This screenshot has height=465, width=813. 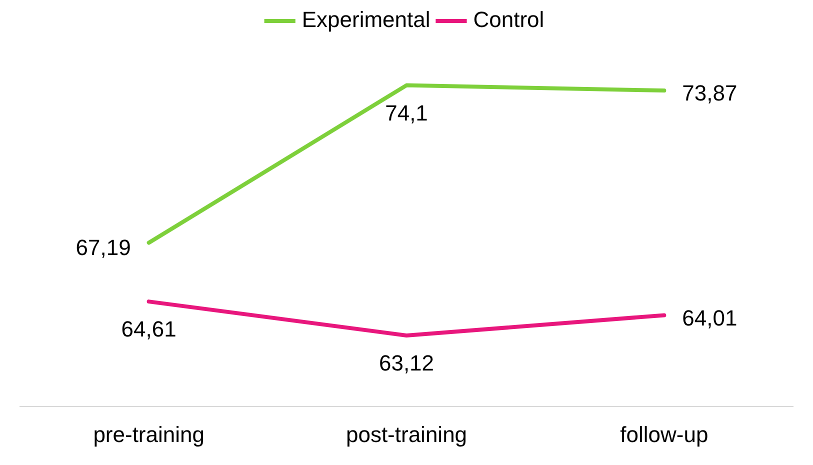 What do you see at coordinates (148, 434) in the screenshot?
I see `x-tick-label: pre-training` at bounding box center [148, 434].